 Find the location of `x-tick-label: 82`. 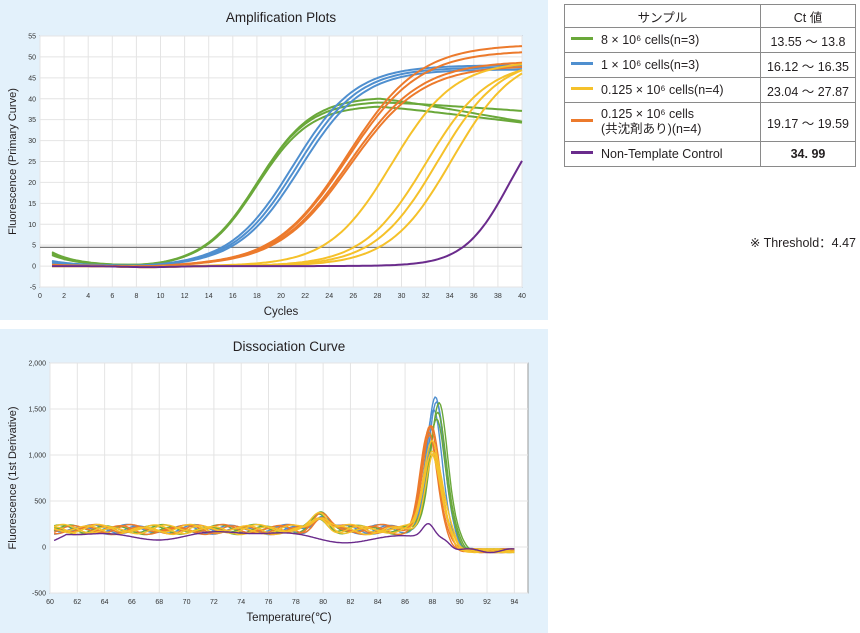

x-tick-label: 82 is located at coordinates (351, 602).